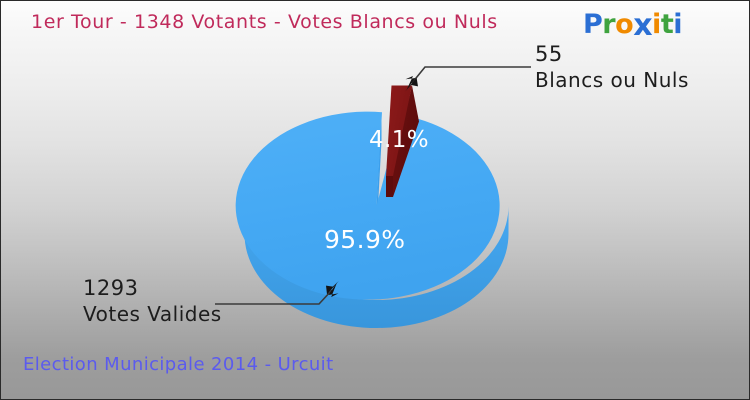 This screenshot has width=750, height=400. Describe the element at coordinates (667, 24) in the screenshot. I see `logo-letter-t: t` at that location.